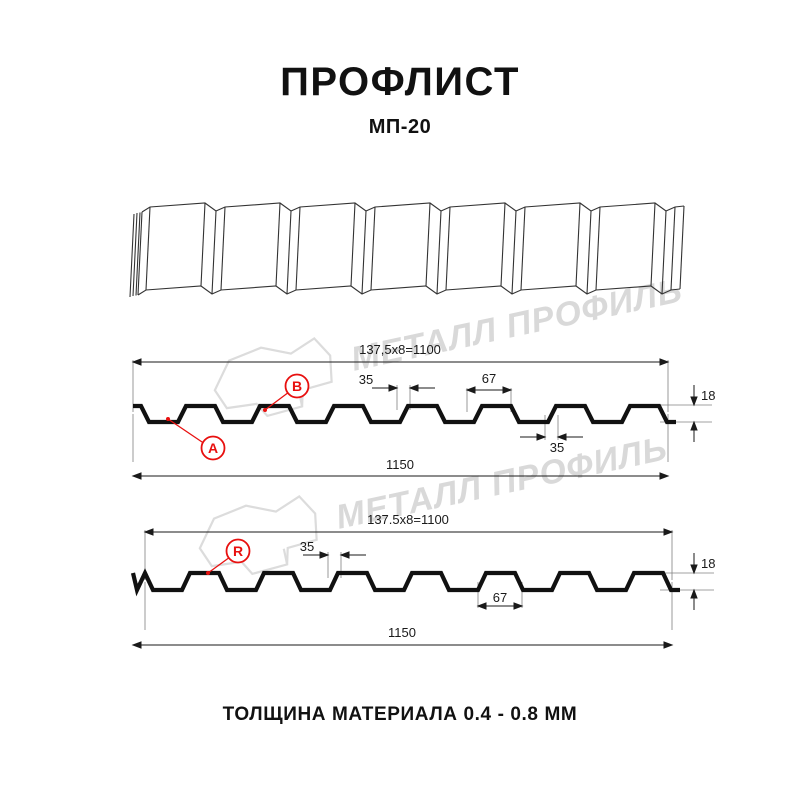 This screenshot has height=800, width=800. What do you see at coordinates (489, 378) in the screenshot?
I see `dim-label-valley-top: 67` at bounding box center [489, 378].